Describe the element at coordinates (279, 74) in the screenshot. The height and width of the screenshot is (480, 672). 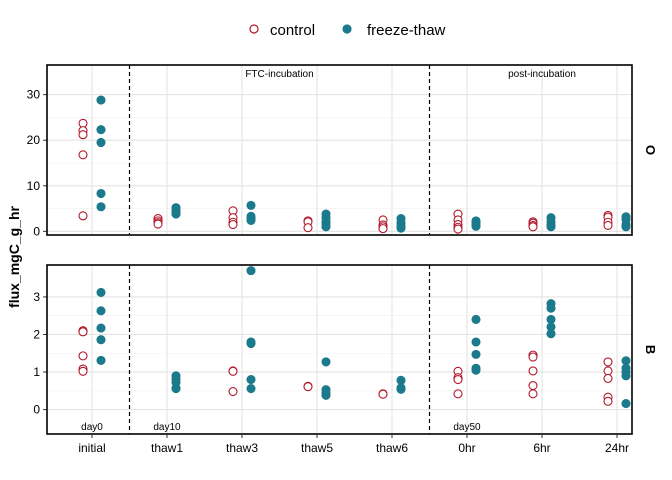
I see `panel-annotation: FTC-incubation` at that location.